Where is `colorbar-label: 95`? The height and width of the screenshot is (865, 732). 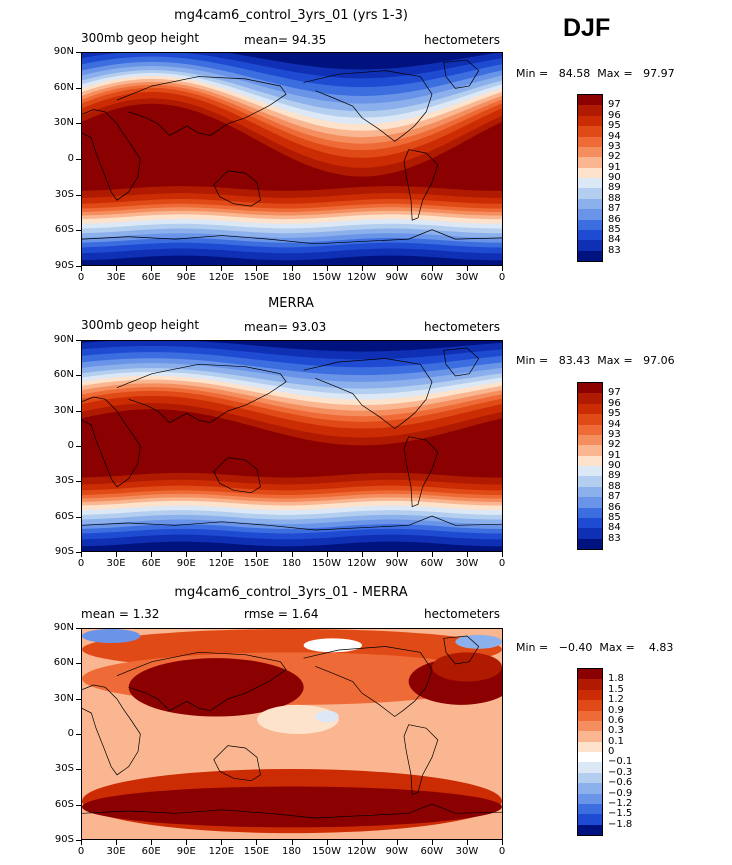
colorbar-label: 95 is located at coordinates (614, 414).